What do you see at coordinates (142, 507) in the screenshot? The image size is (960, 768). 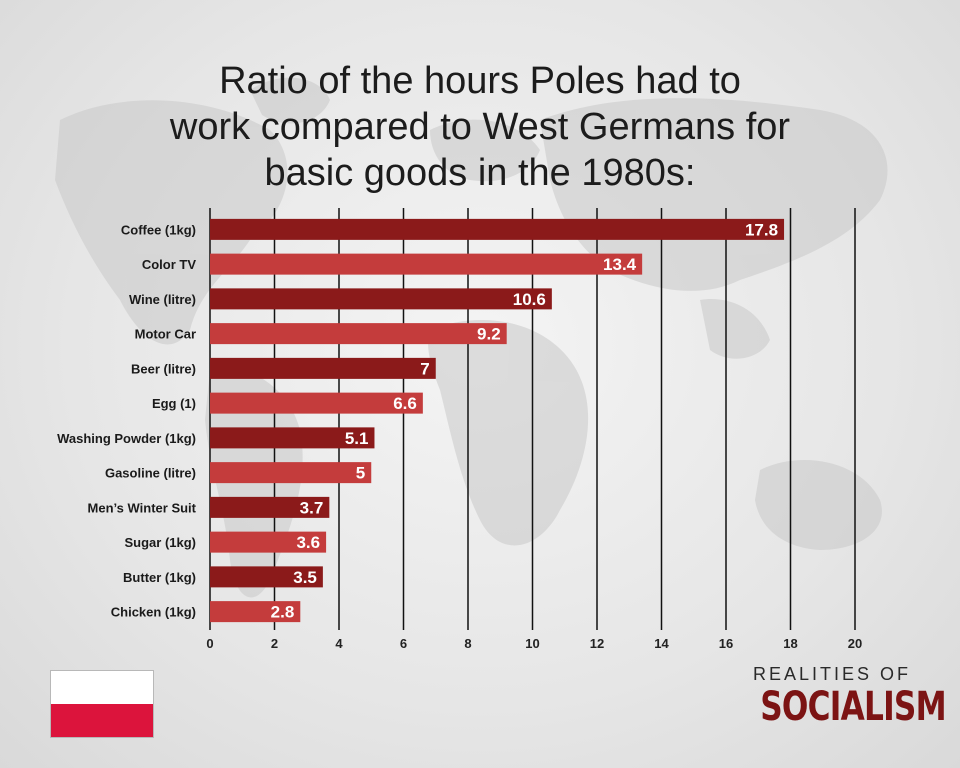 I see `category-label: Men’s Winter Suit` at bounding box center [142, 507].